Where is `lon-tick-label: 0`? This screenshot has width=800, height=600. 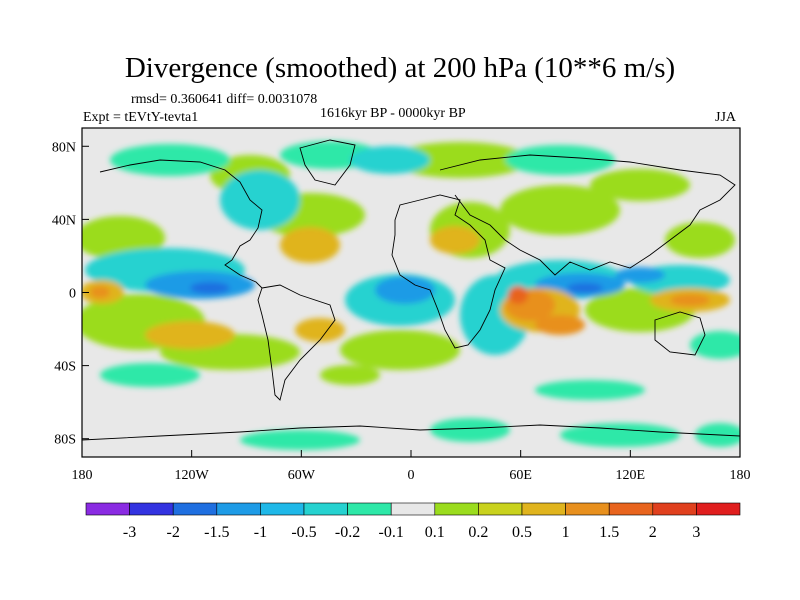 lon-tick-label: 0 is located at coordinates (411, 475).